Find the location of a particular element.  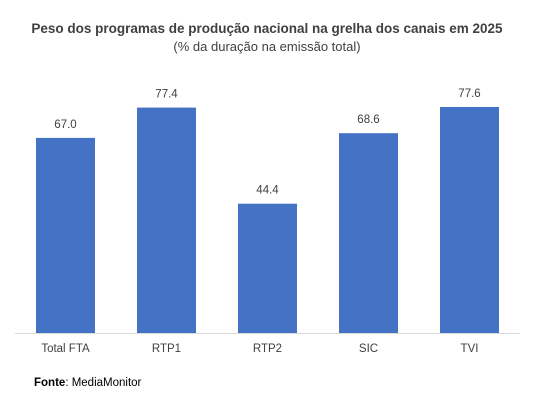

data-label: 44.4 is located at coordinates (267, 191).